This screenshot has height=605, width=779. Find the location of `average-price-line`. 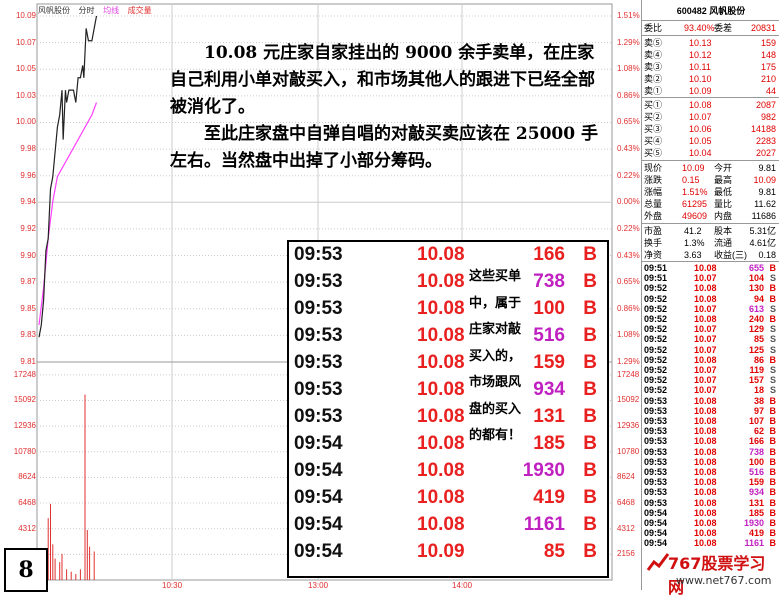

average-price-line is located at coordinates (68, 214).